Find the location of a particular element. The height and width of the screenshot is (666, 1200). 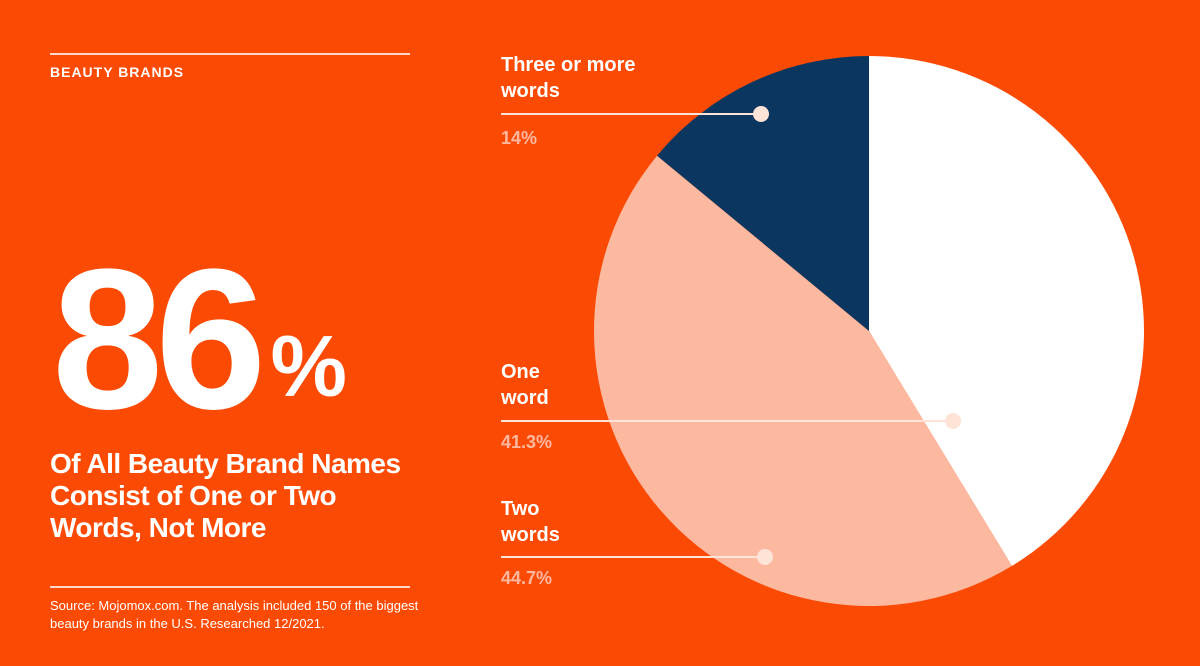

label-three-line1: Three or more is located at coordinates (568, 65).